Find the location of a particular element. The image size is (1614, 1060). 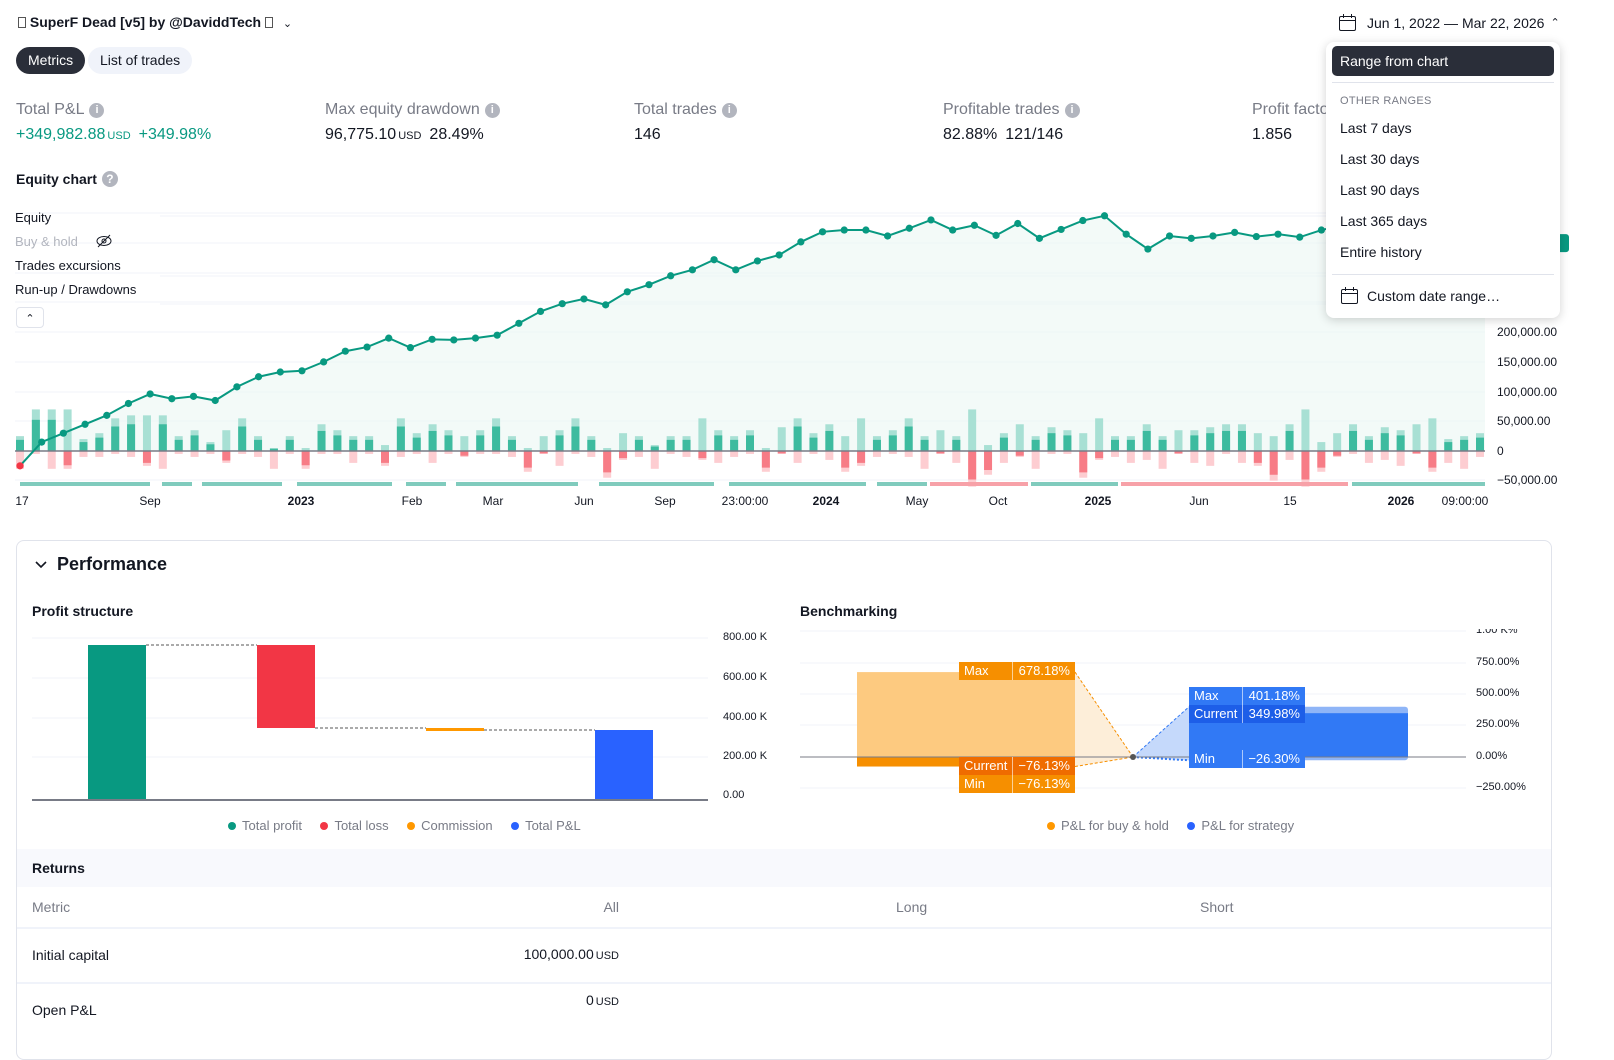

range-from-chart-option: Range from chart is located at coordinates (1443, 61).